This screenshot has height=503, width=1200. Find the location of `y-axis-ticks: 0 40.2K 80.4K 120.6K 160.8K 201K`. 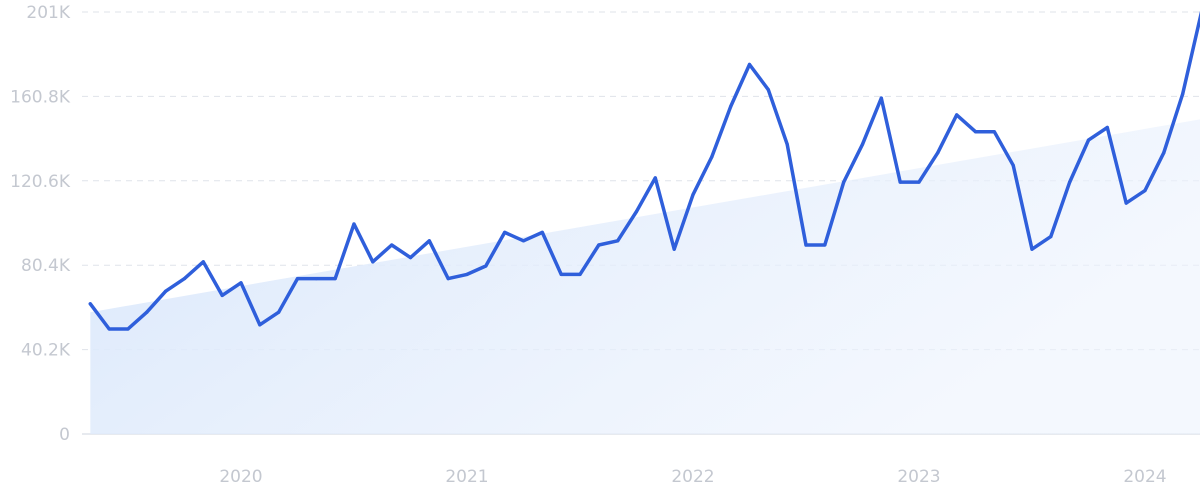

y-axis-ticks: 0 40.2K 80.4K 120.6K 160.8K 201K is located at coordinates (40, 224).